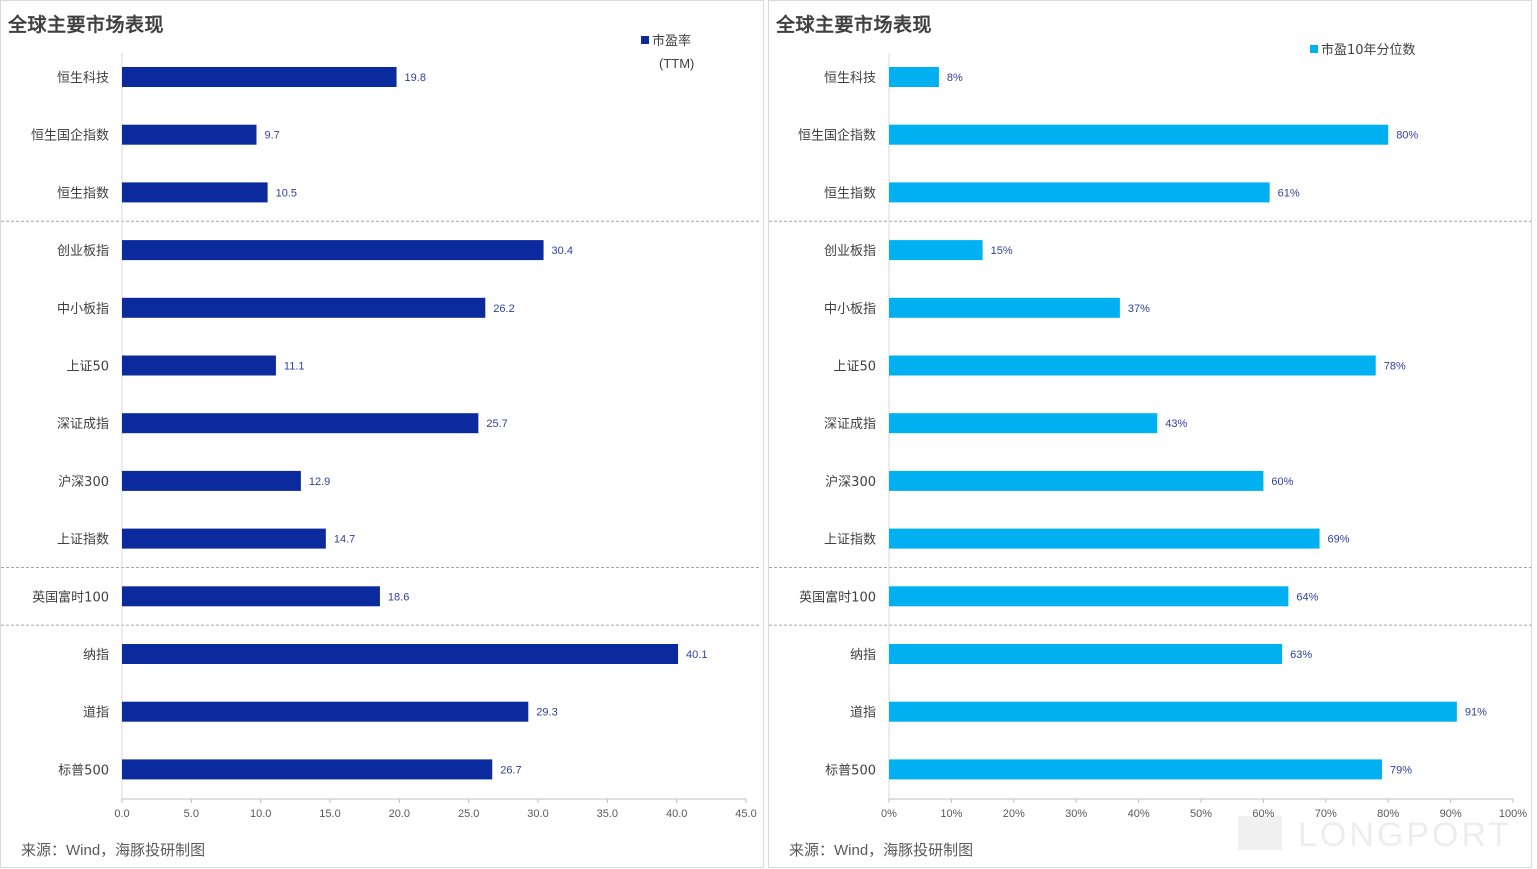 The image size is (1537, 869). Describe the element at coordinates (329, 814) in the screenshot. I see `x-tick-label: 15.0` at that location.